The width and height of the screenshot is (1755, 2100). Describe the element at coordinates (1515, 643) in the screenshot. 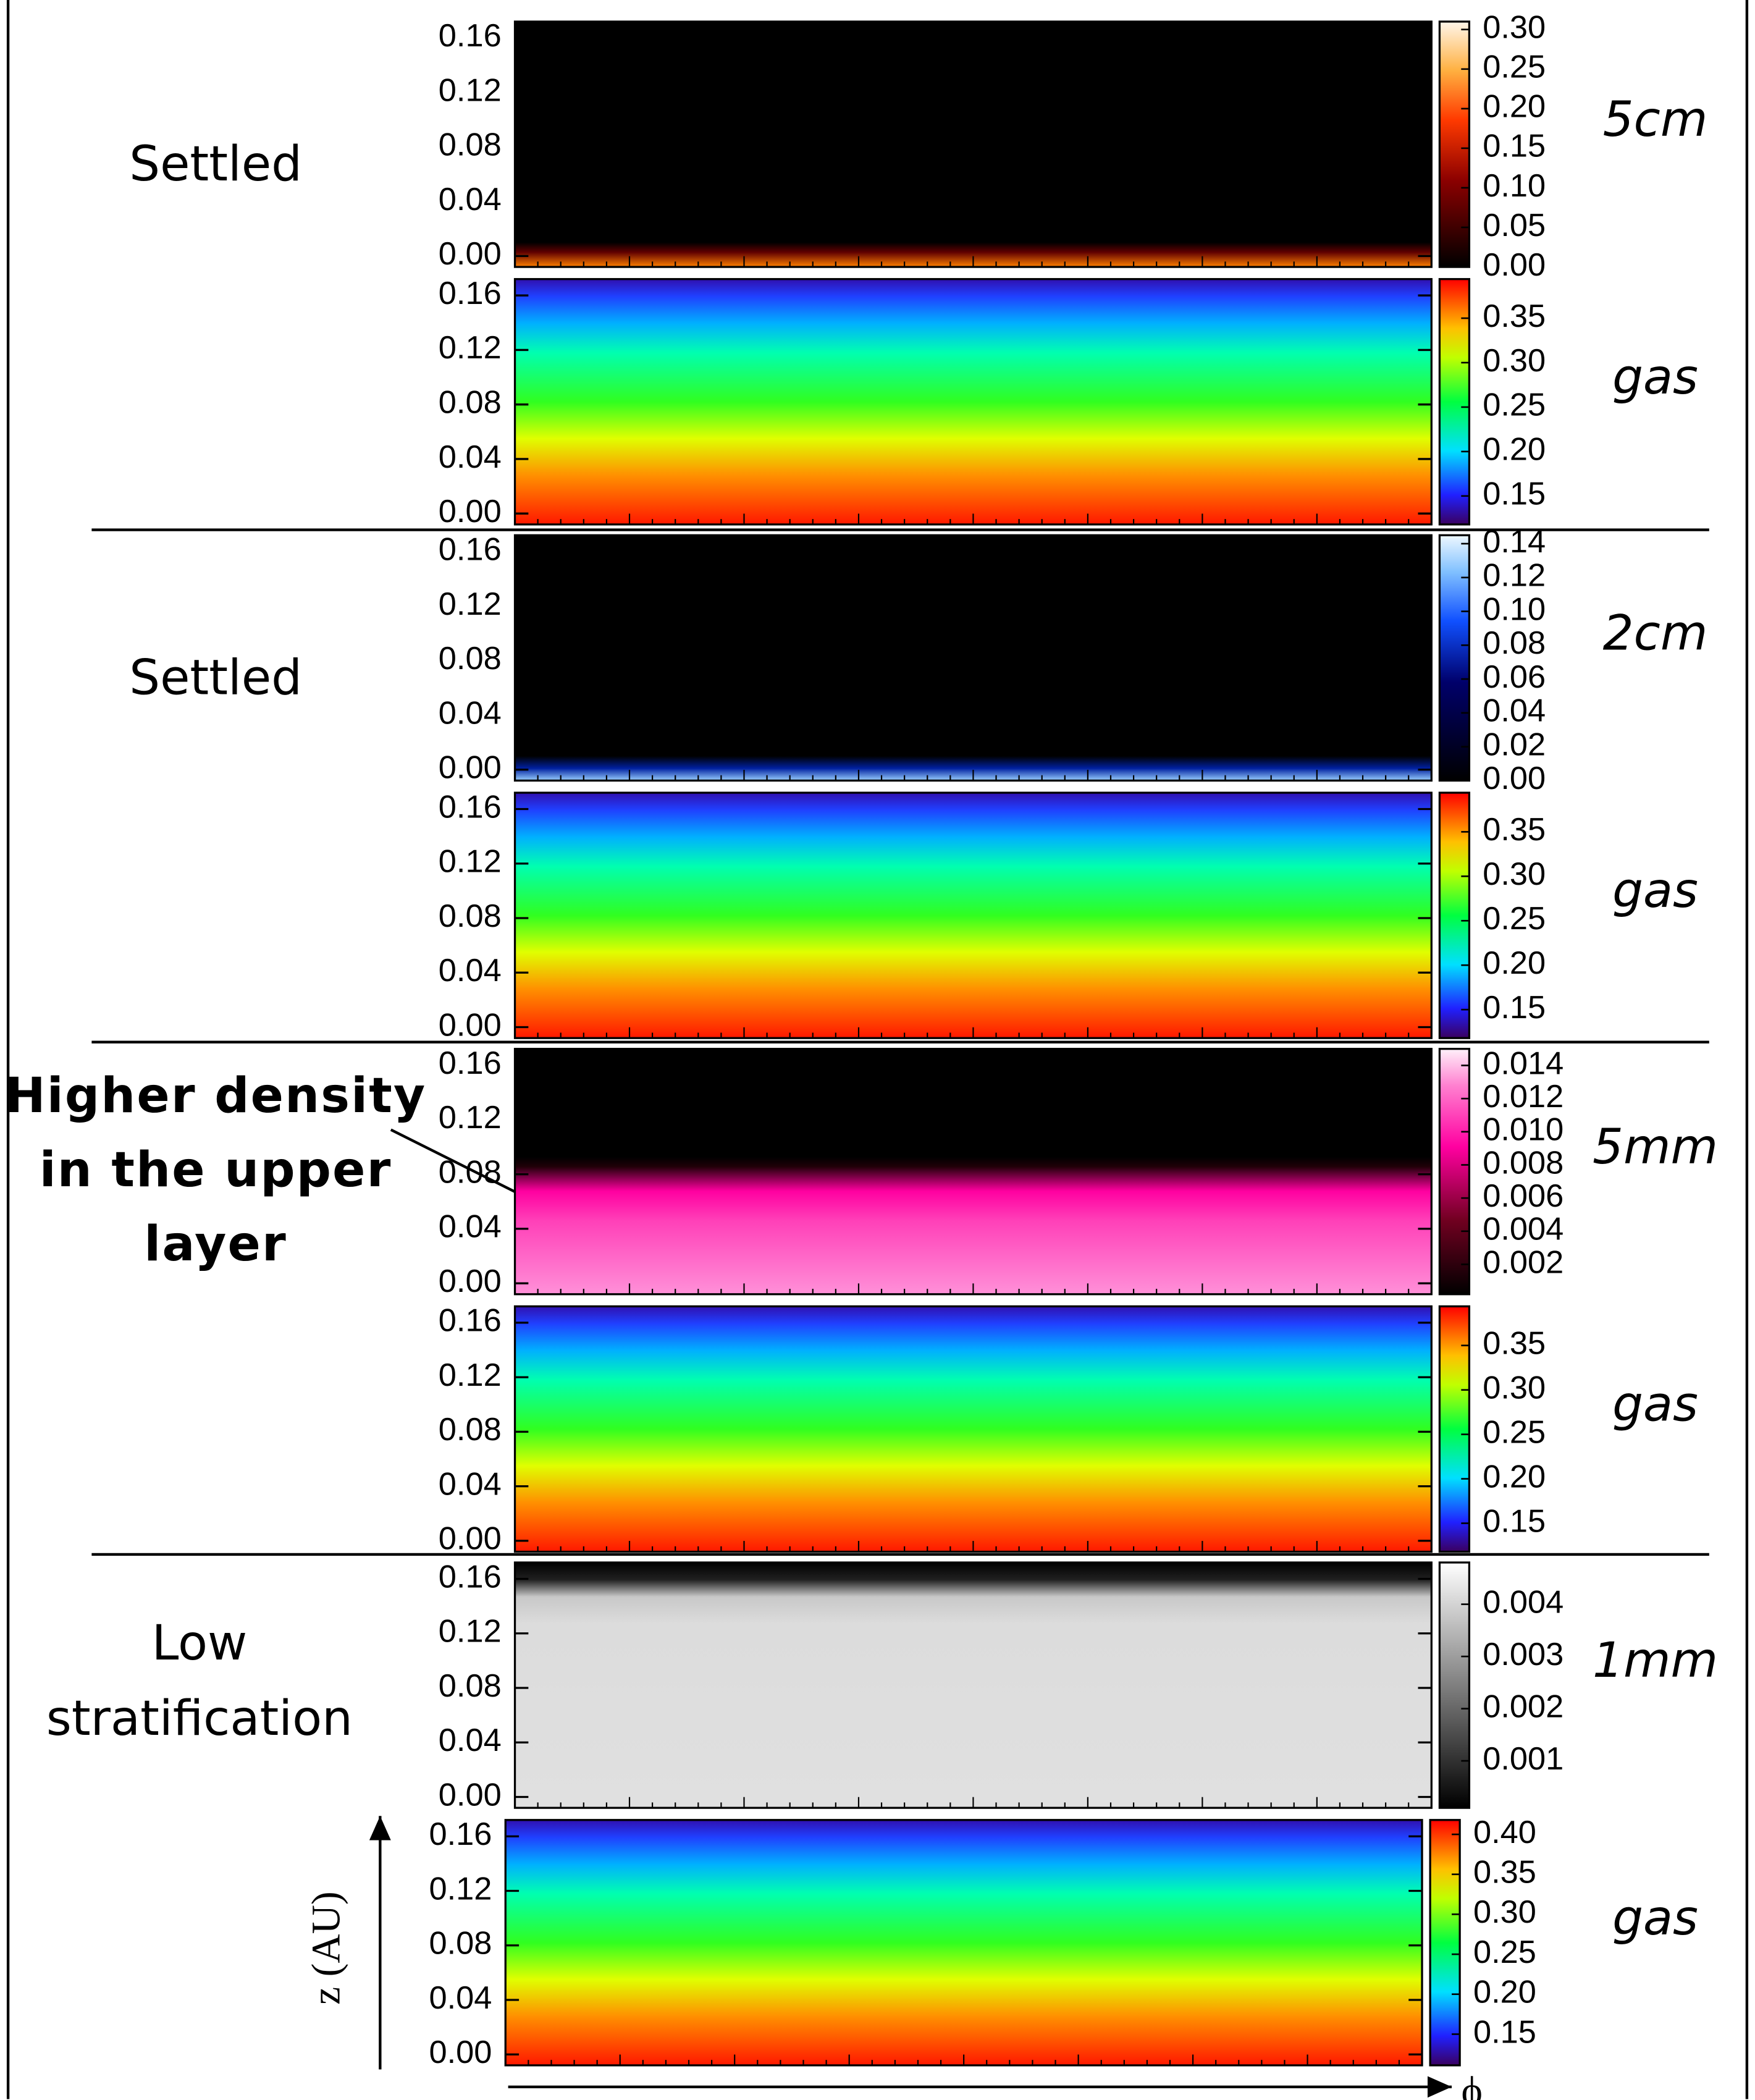

I see `colorbar-tick-label: 0.08` at that location.